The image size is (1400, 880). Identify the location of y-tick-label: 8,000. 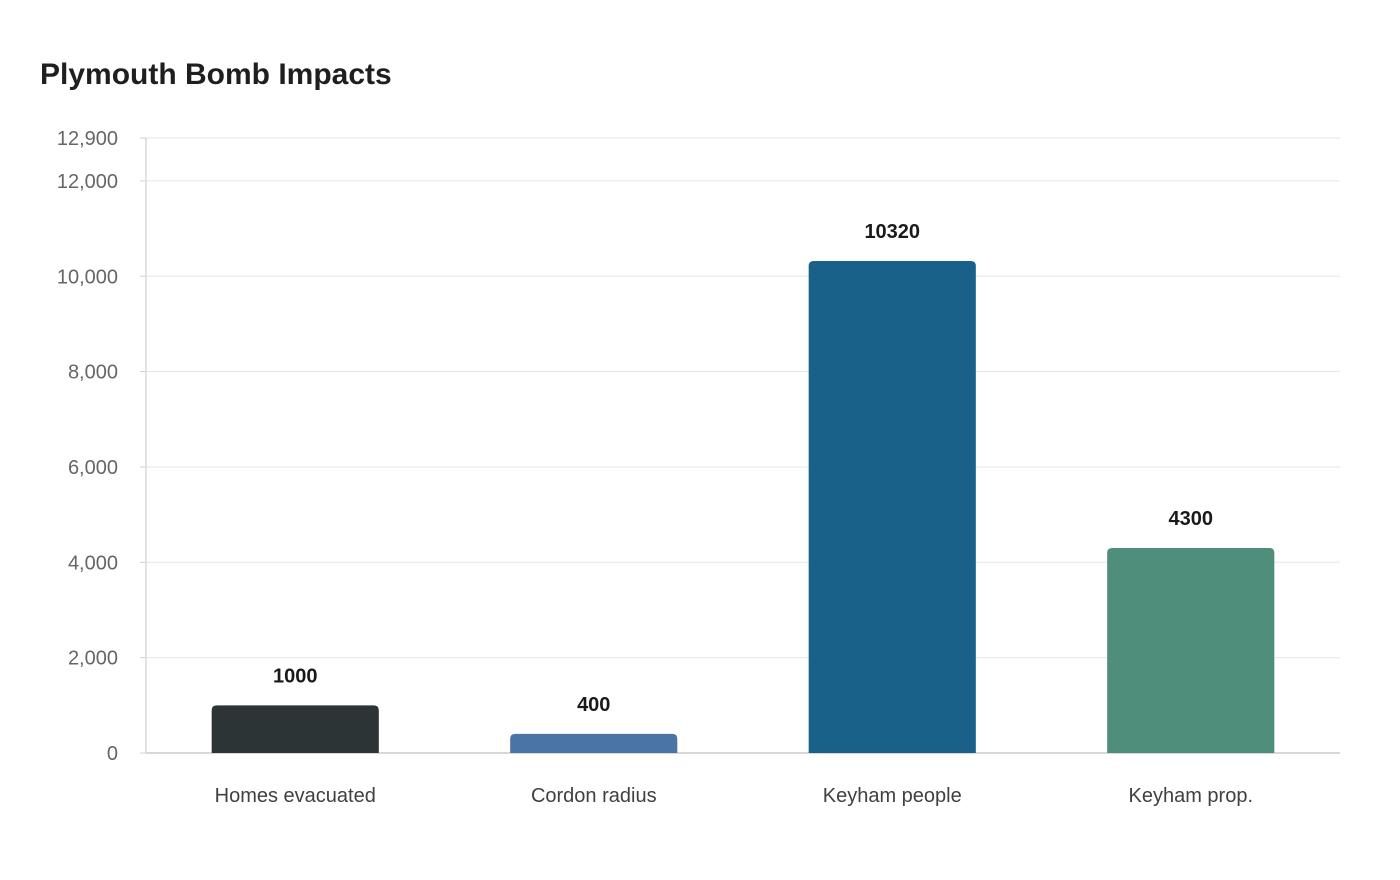
(93, 373).